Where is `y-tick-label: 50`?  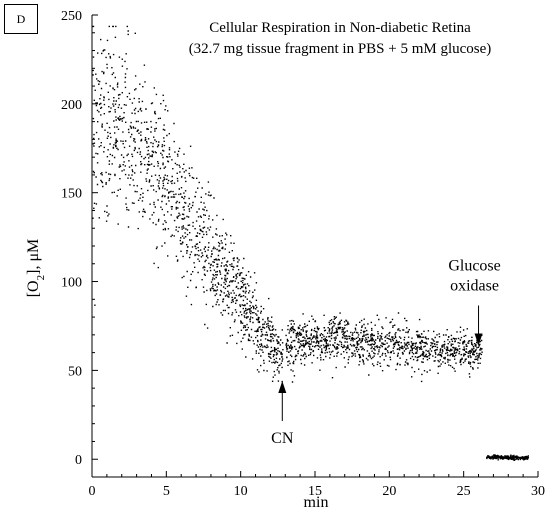 y-tick-label: 50 is located at coordinates (75, 371).